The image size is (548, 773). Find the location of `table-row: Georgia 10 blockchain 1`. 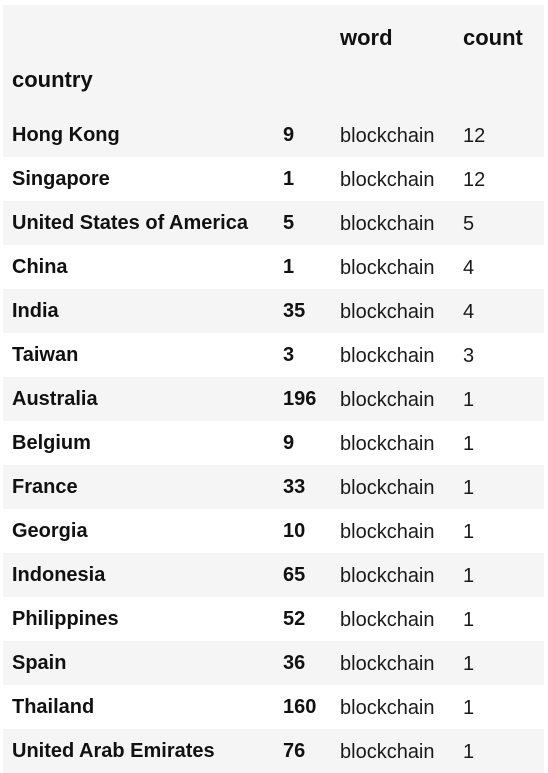

table-row: Georgia 10 blockchain 1 is located at coordinates (273, 531).